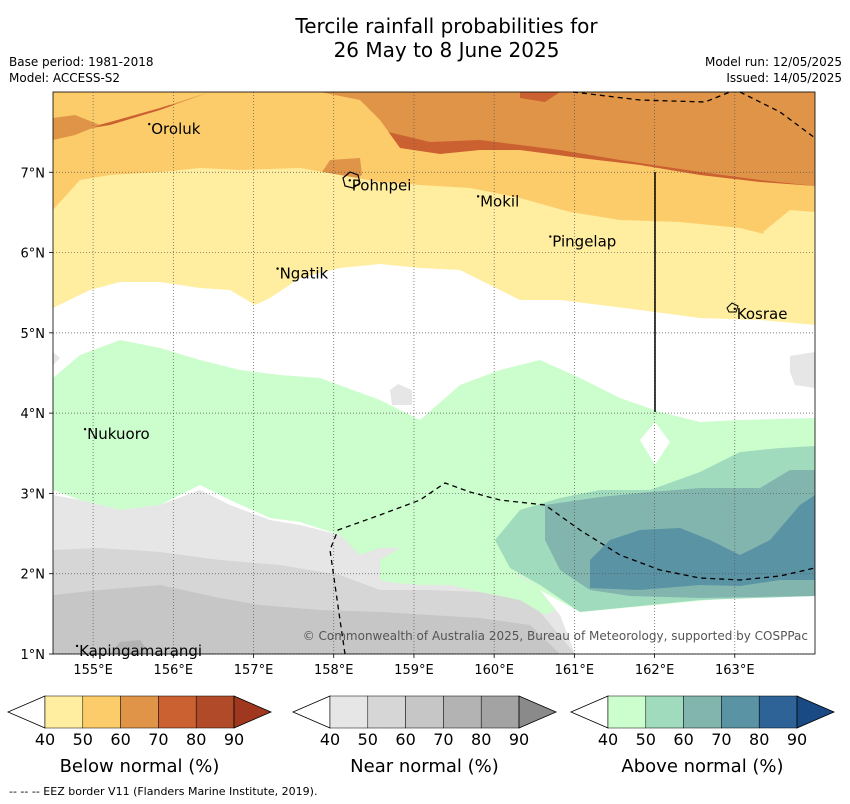  I want to click on near-60-region, so click(306, 619).